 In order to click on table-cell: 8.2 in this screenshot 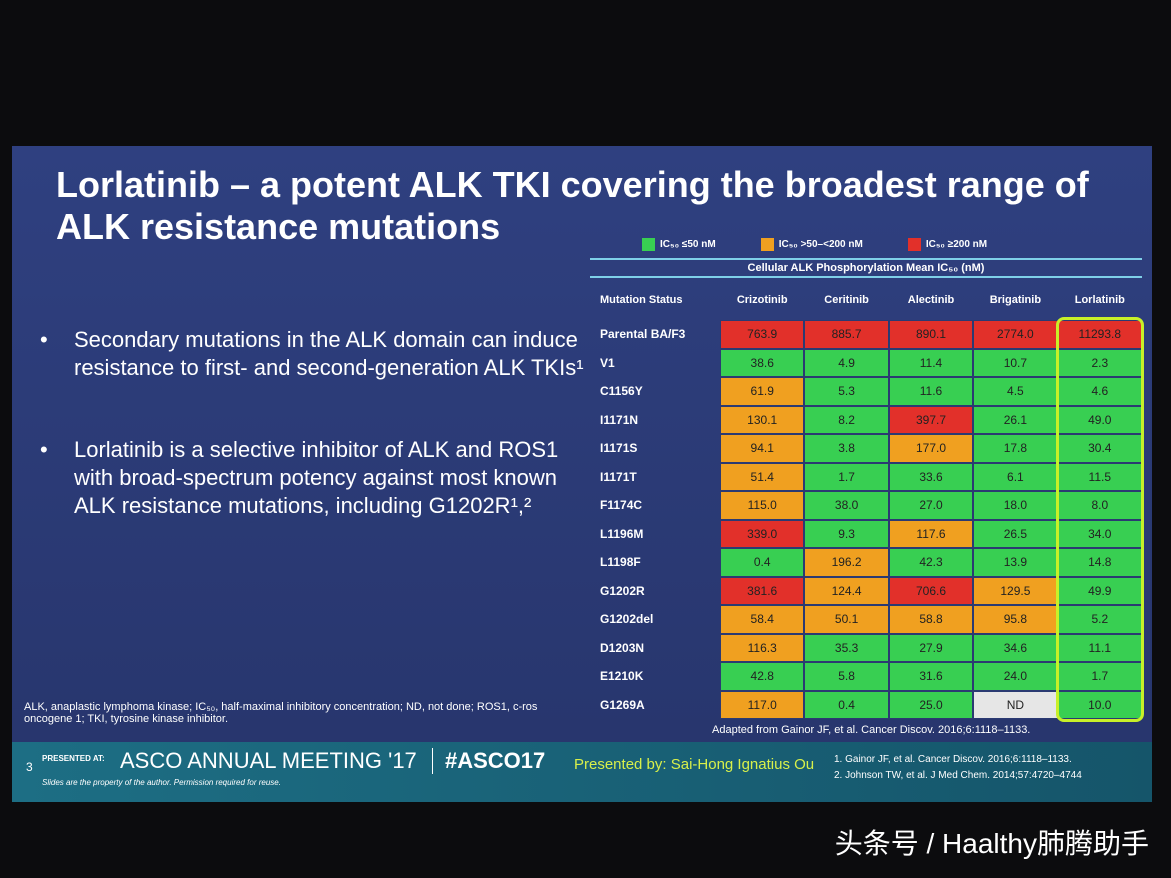, I will do `click(846, 419)`.